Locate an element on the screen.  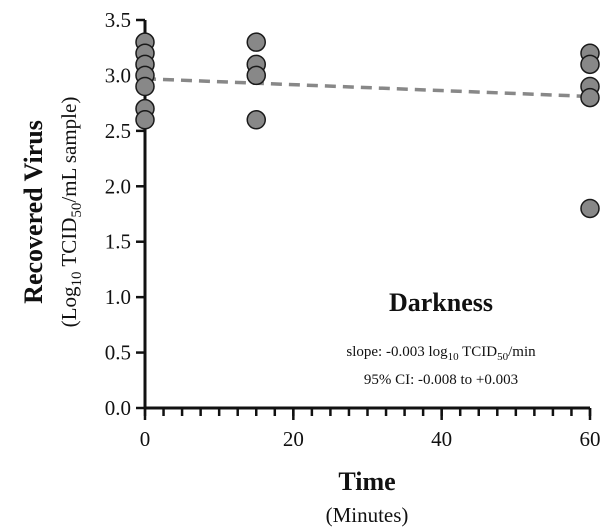
y-tick-label: 2.0 is located at coordinates (118, 186).